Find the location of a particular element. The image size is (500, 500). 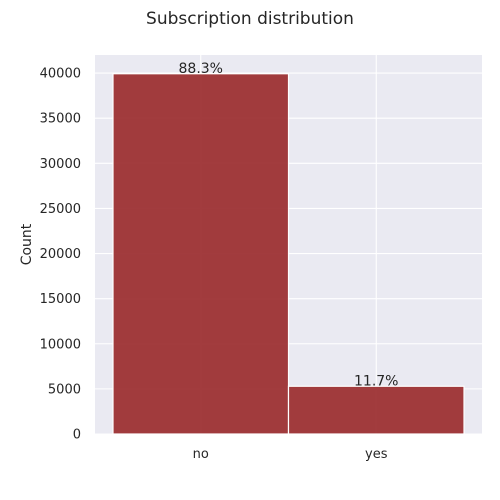

x-tick-label: no is located at coordinates (201, 454).